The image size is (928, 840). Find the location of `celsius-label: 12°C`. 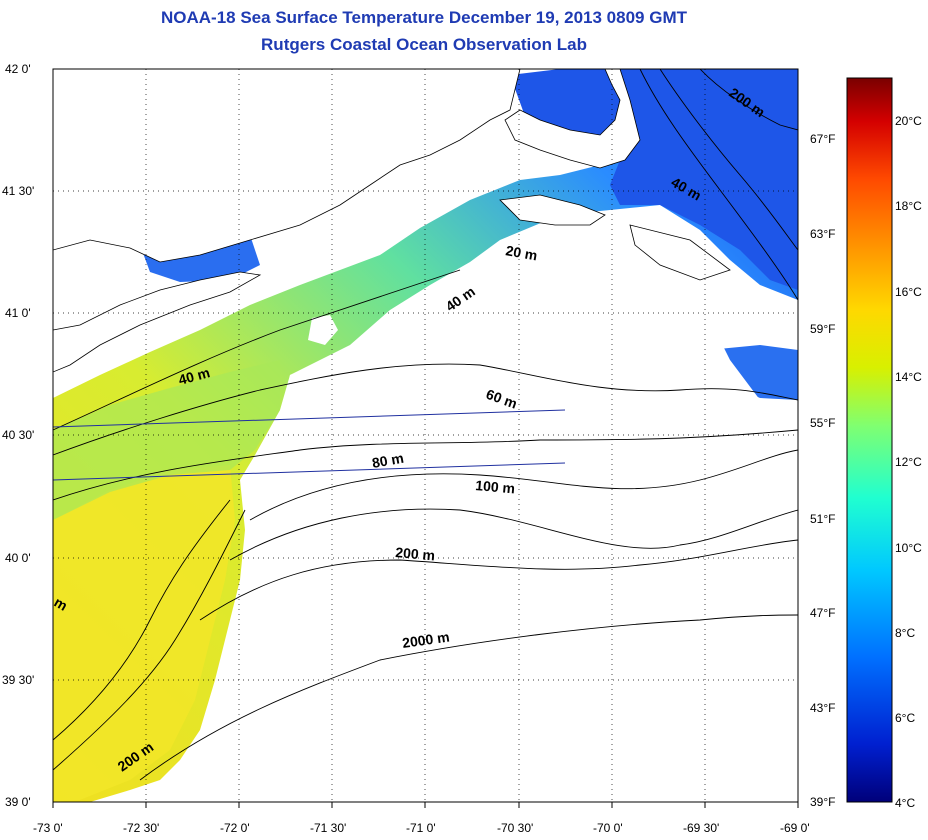

celsius-label: 12°C is located at coordinates (908, 462).